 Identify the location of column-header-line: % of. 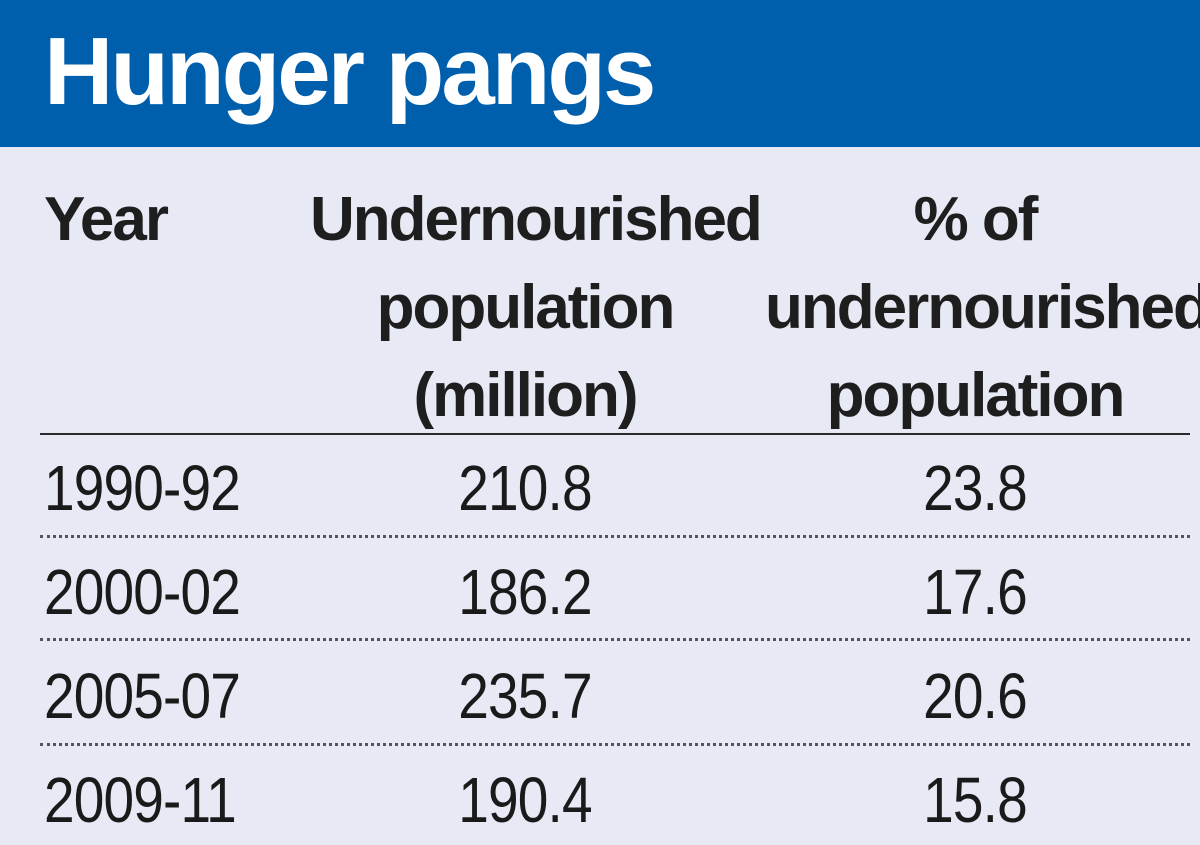
(976, 219).